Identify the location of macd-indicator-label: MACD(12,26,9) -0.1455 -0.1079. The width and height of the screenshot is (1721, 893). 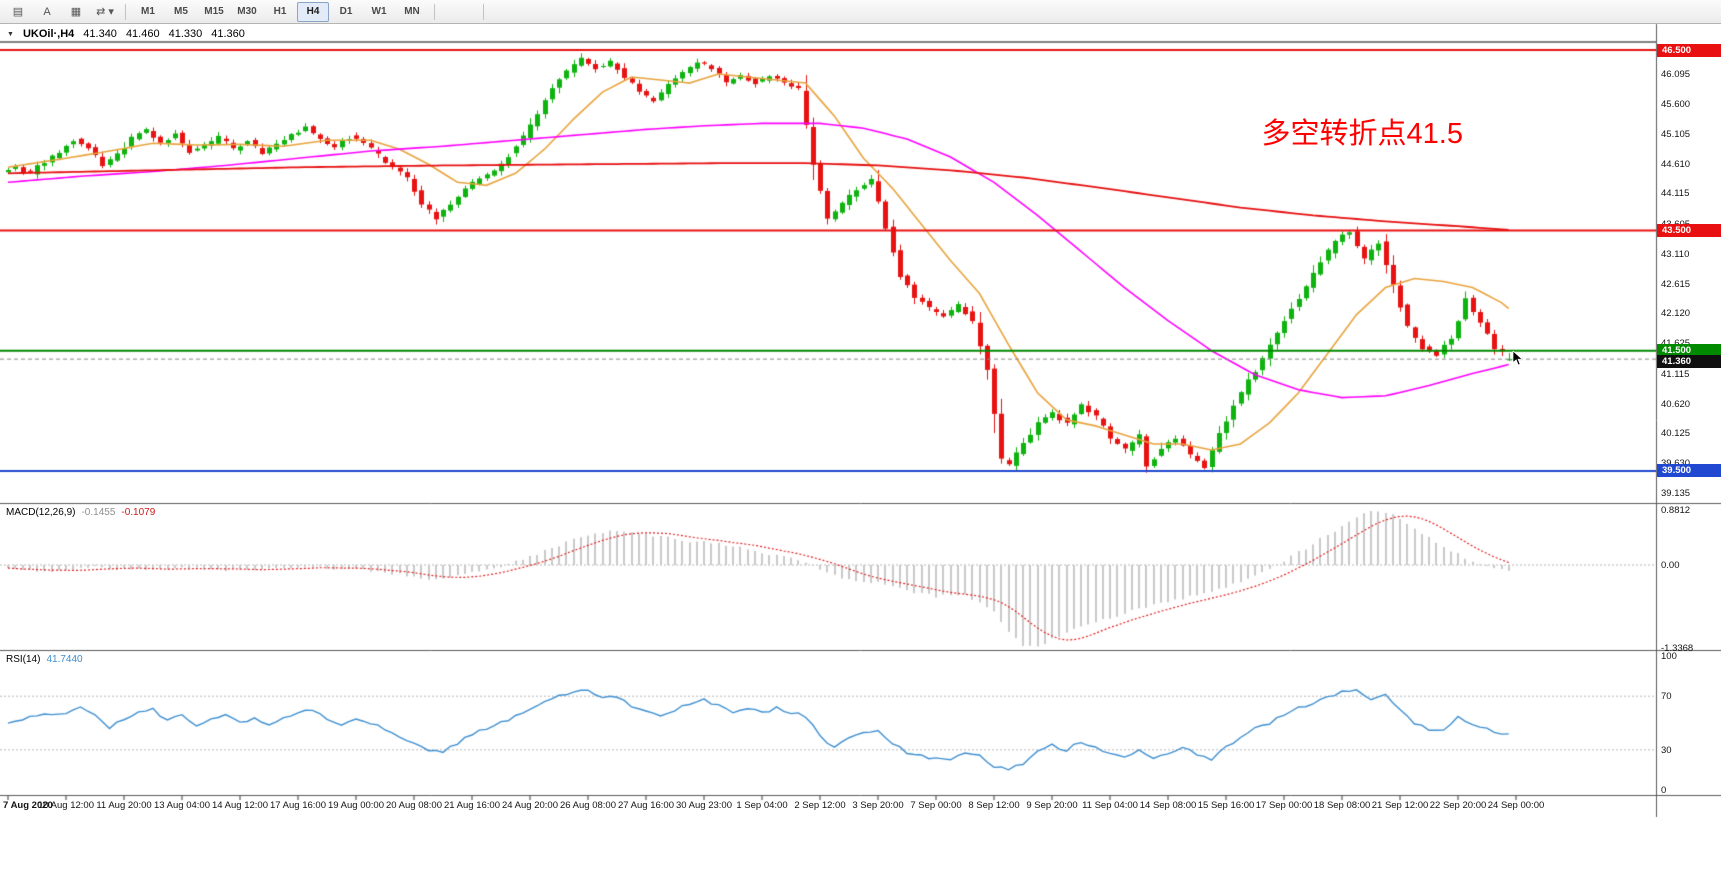
(80, 512).